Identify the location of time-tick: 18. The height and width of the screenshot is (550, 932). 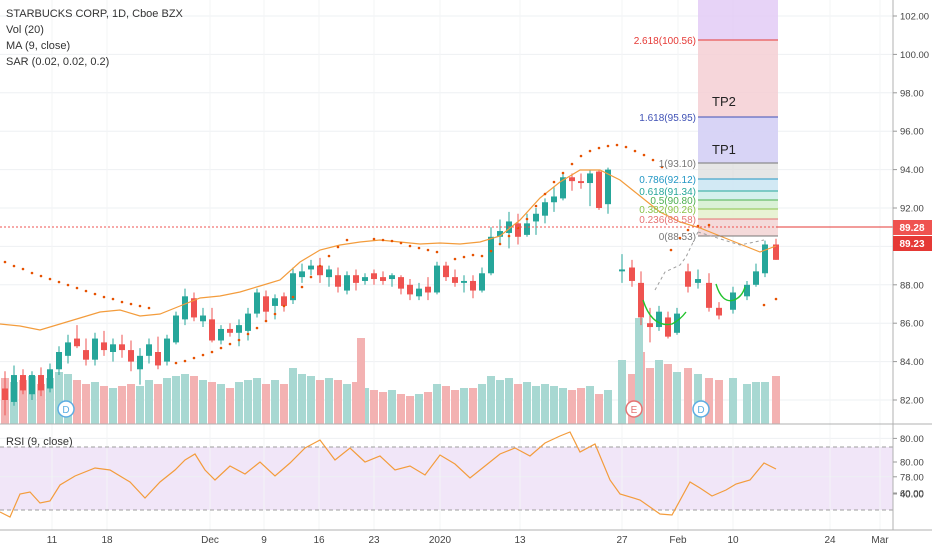
(107, 540).